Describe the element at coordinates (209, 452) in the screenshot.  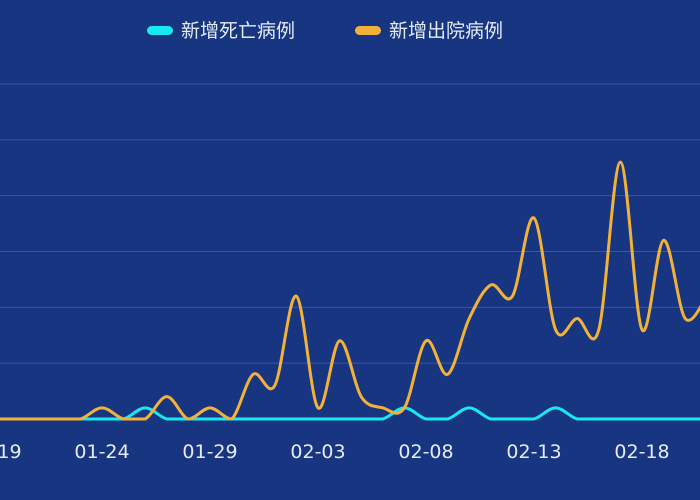
I see `x-tick-label: 01-29` at that location.